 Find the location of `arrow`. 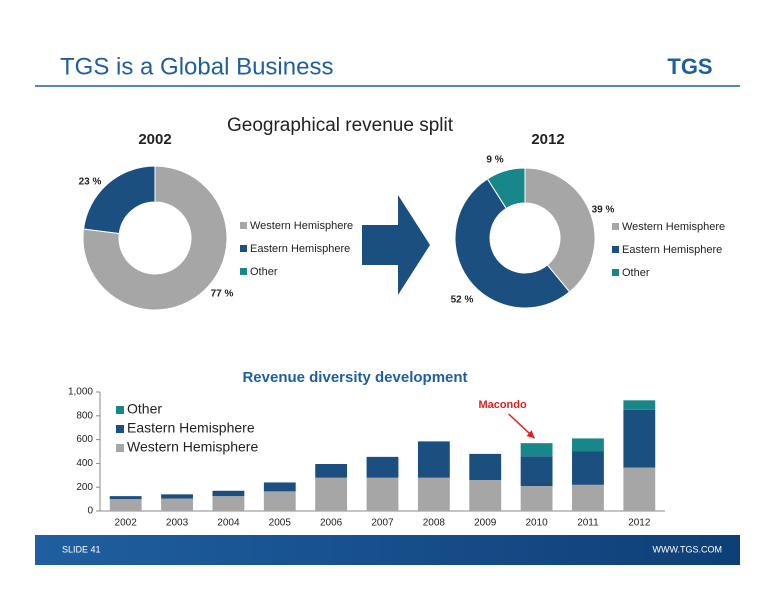

arrow is located at coordinates (396, 245).